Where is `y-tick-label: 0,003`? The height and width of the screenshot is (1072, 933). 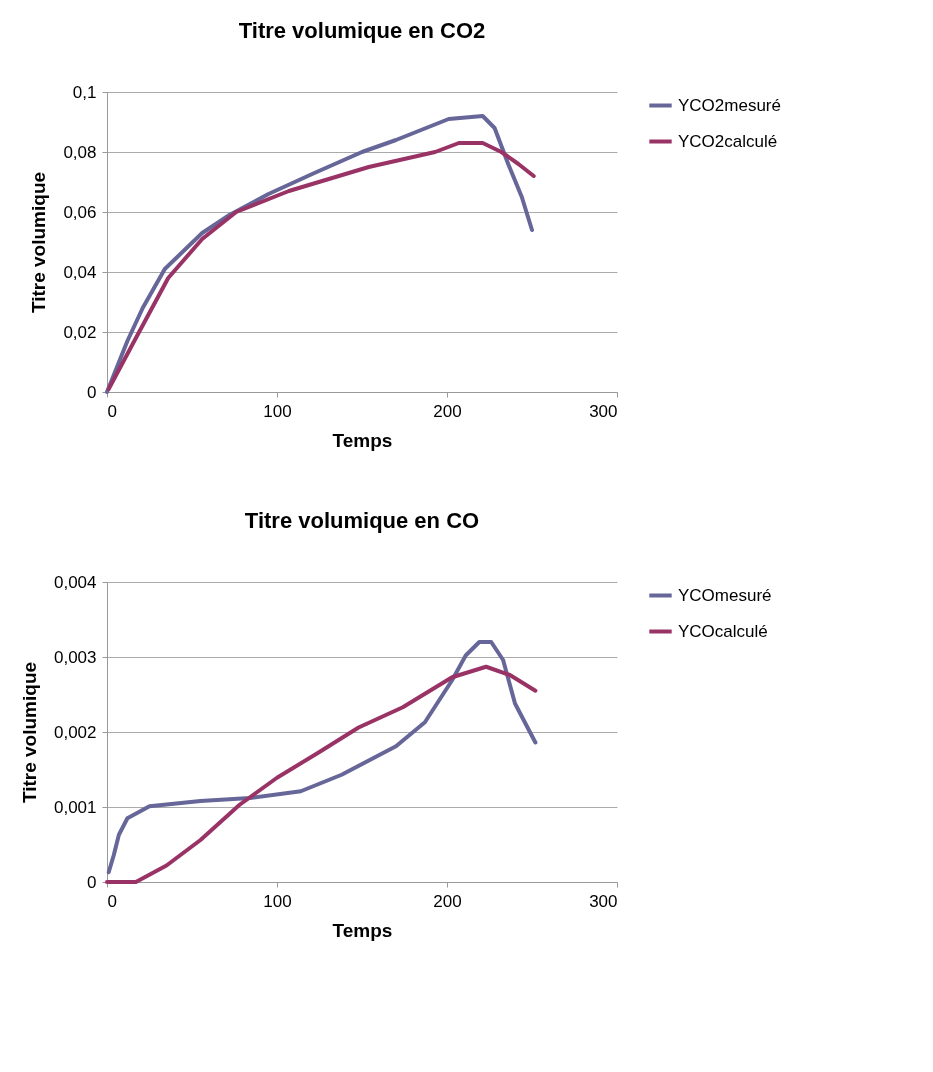
y-tick-label: 0,003 is located at coordinates (75, 657).